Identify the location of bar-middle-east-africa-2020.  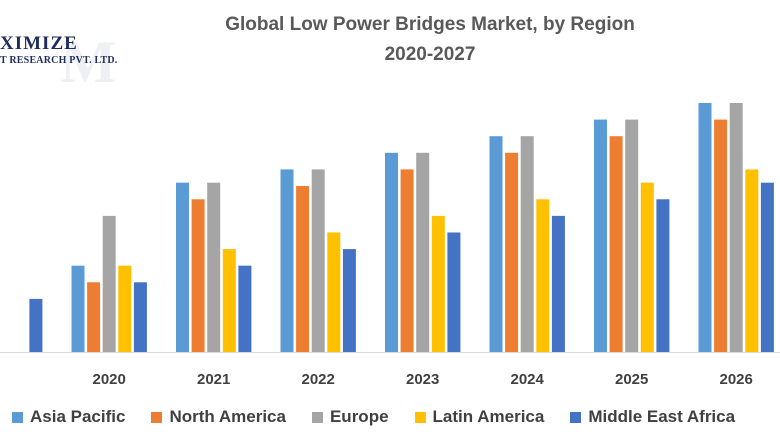
(140, 317).